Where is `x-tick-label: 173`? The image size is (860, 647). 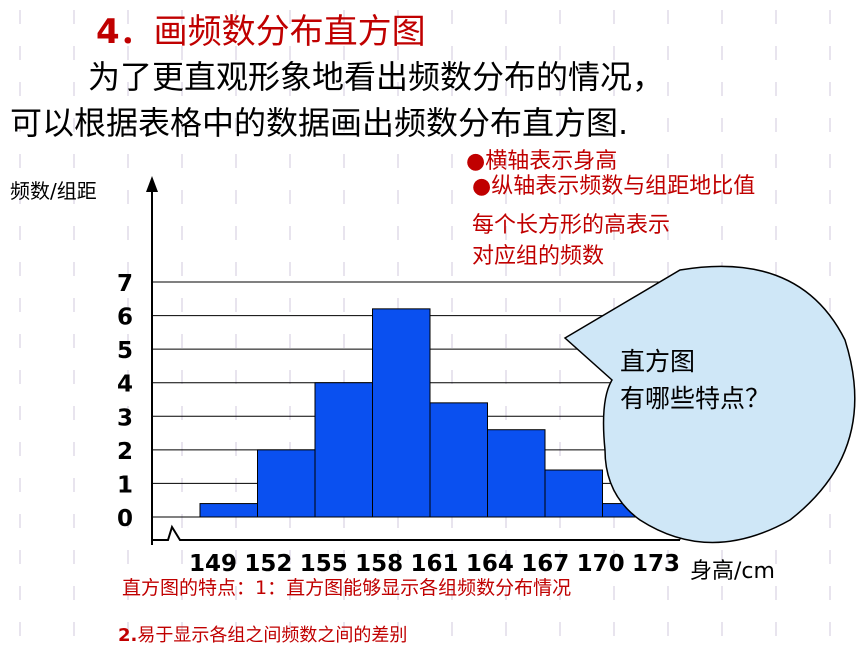 x-tick-label: 173 is located at coordinates (656, 564).